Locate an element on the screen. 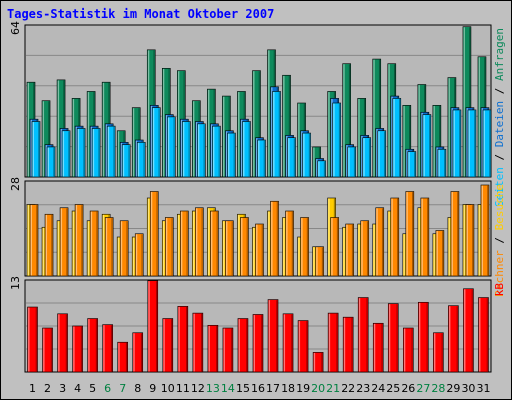  x-tick-day-28: 28 is located at coordinates (438, 388).